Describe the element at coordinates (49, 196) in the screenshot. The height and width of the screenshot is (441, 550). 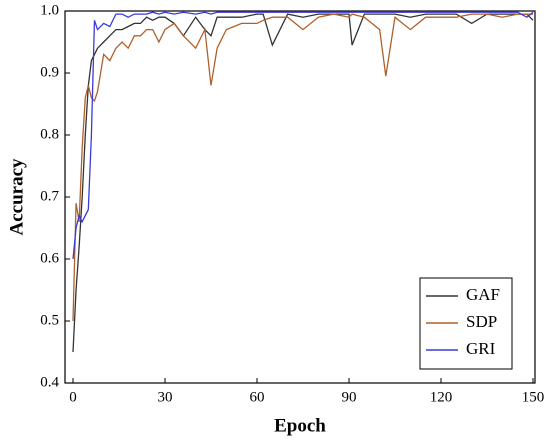
I see `y-tick-label: 0.7` at that location.